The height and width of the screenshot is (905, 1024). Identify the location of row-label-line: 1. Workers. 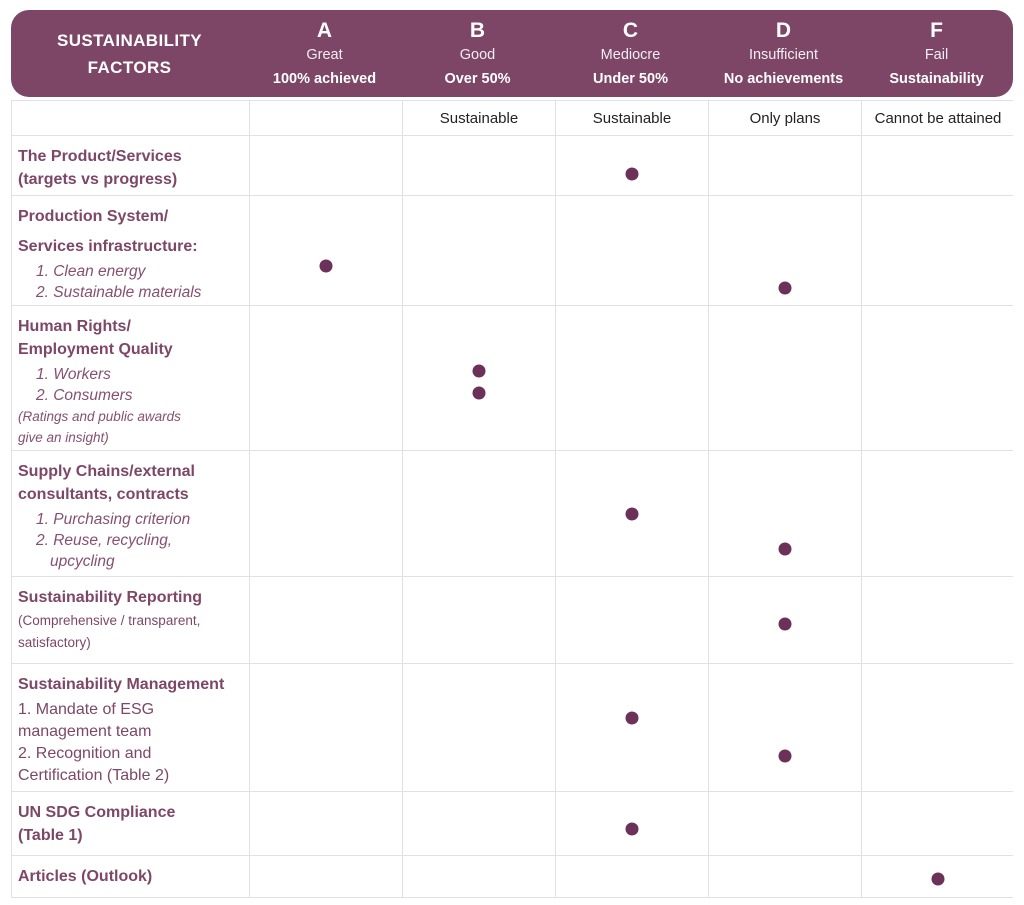
(73, 374).